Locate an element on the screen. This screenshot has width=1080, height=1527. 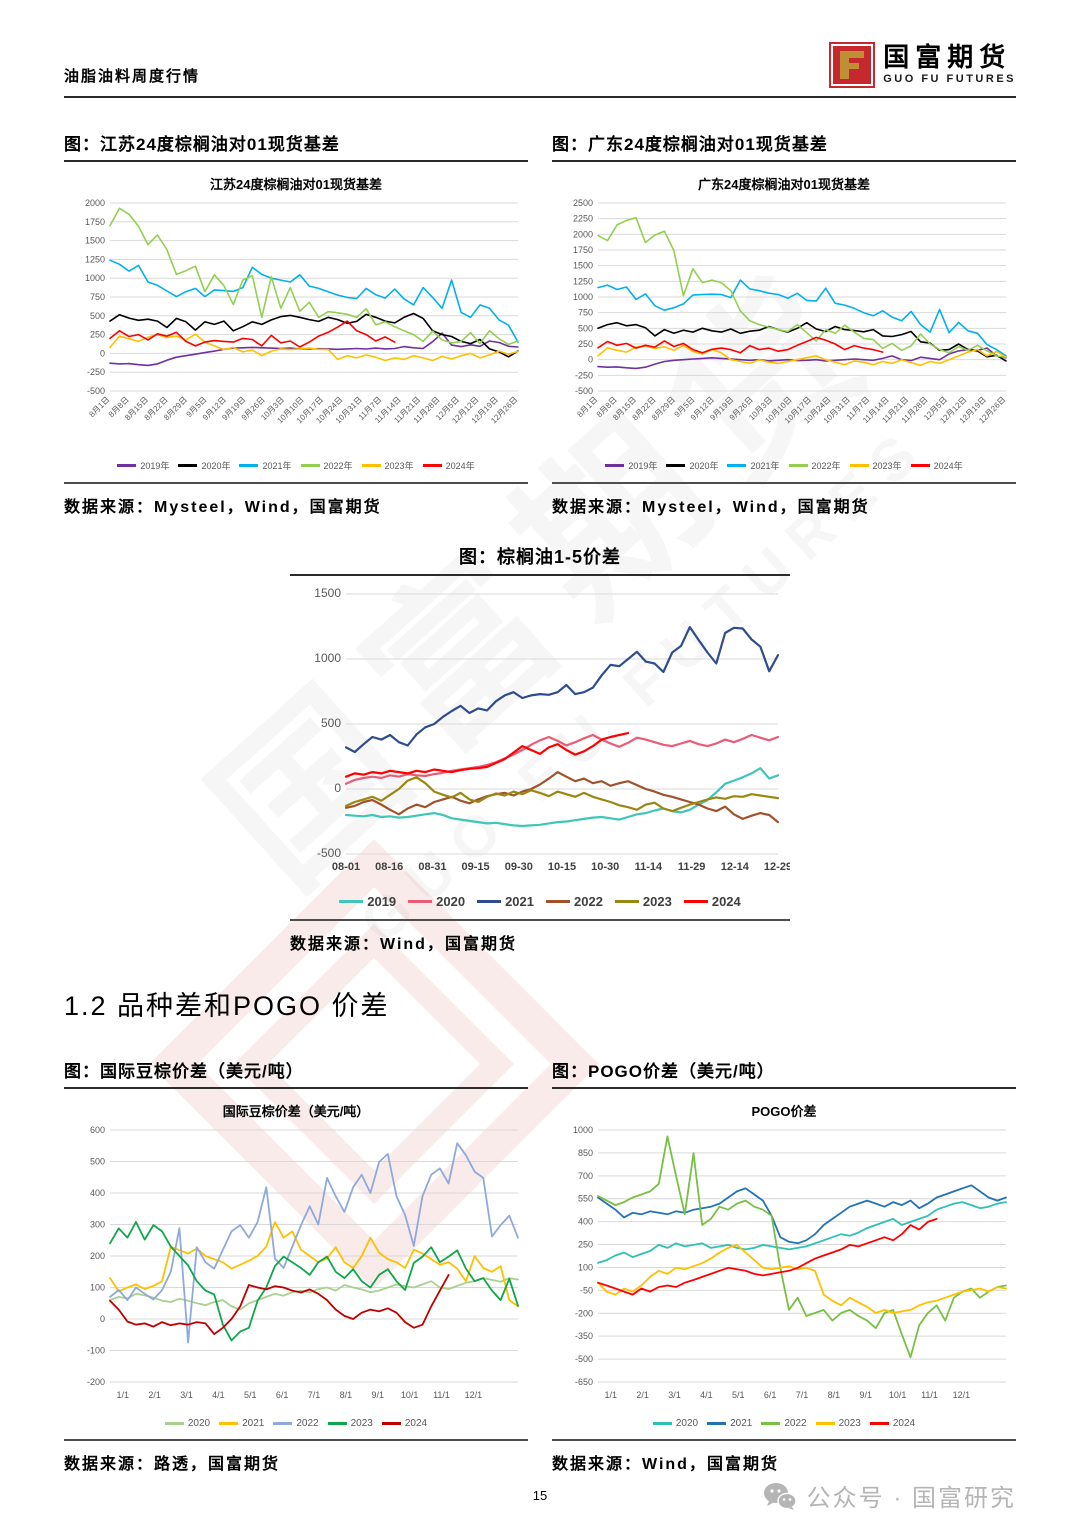
legend-item-2024: 2024 is located at coordinates (712, 901).